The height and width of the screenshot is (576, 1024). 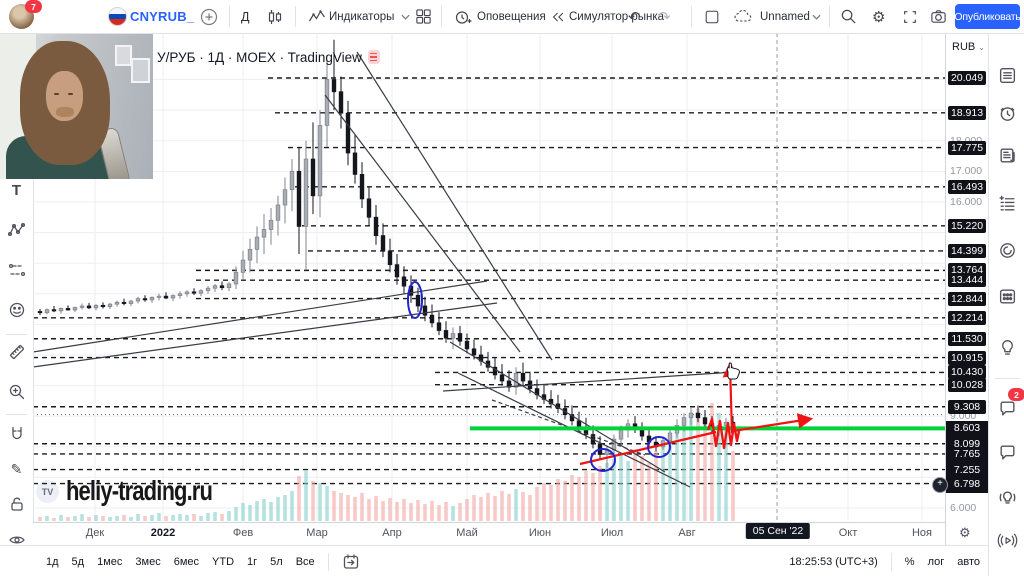 I want to click on level-price-label: 7.255, so click(x=967, y=469).